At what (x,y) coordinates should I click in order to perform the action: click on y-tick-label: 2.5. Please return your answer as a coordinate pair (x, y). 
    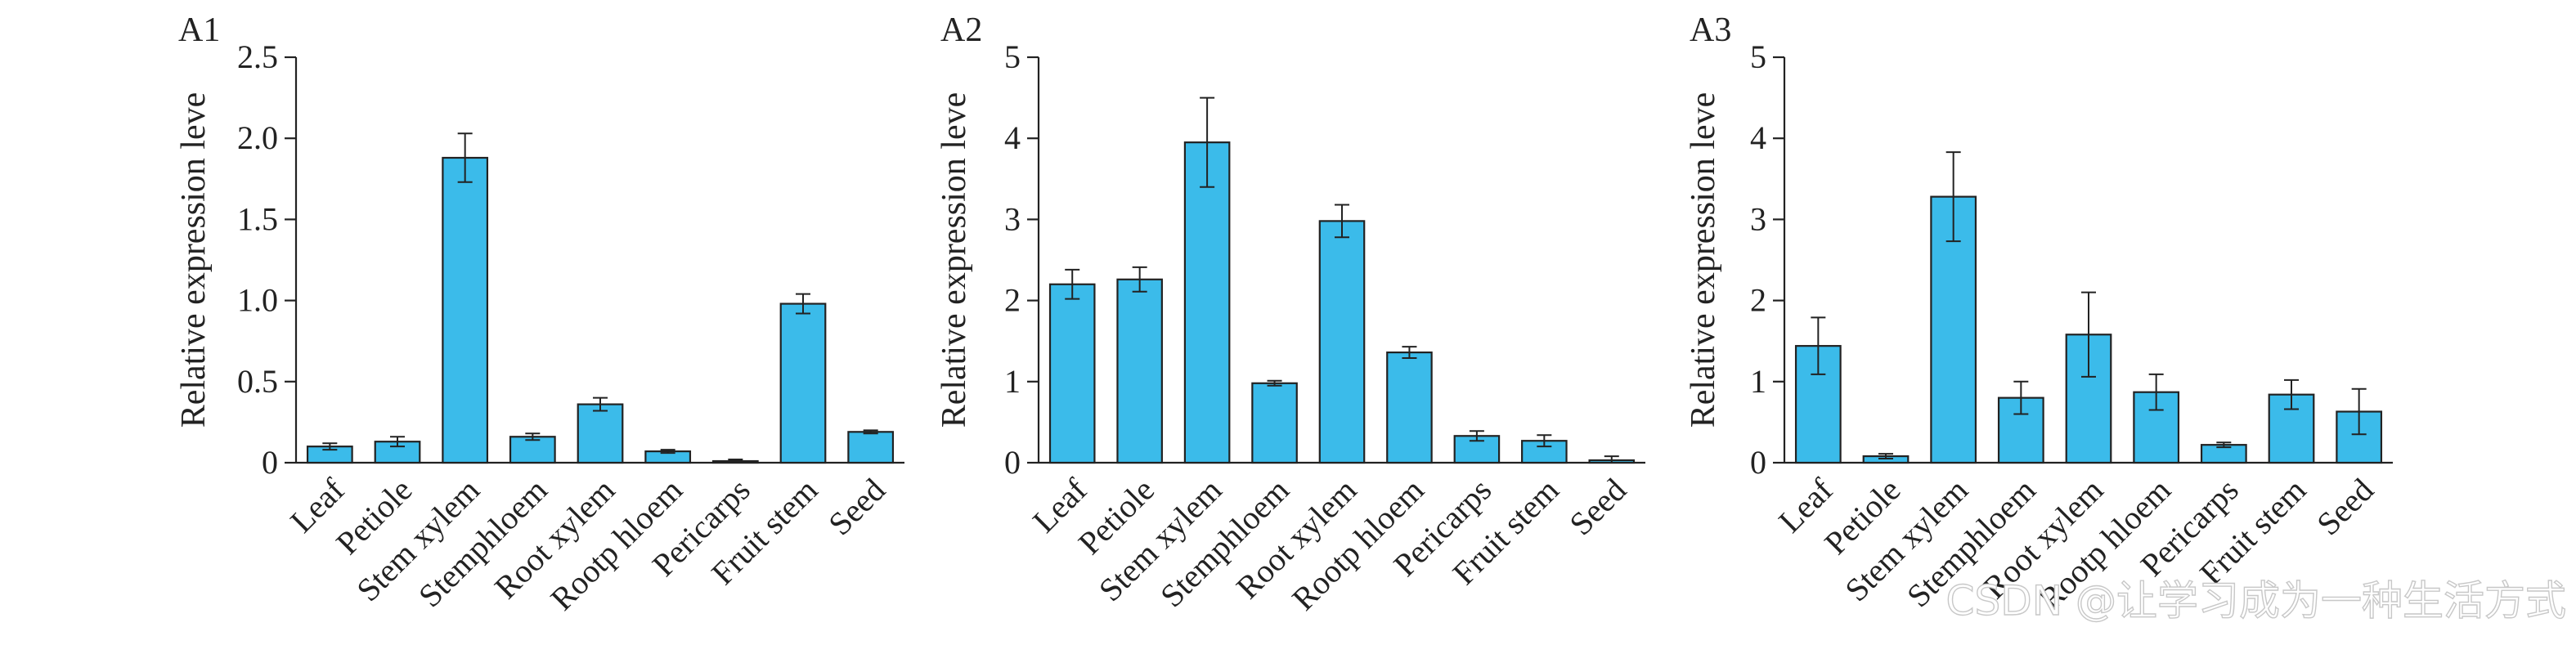
    Looking at the image, I should click on (258, 56).